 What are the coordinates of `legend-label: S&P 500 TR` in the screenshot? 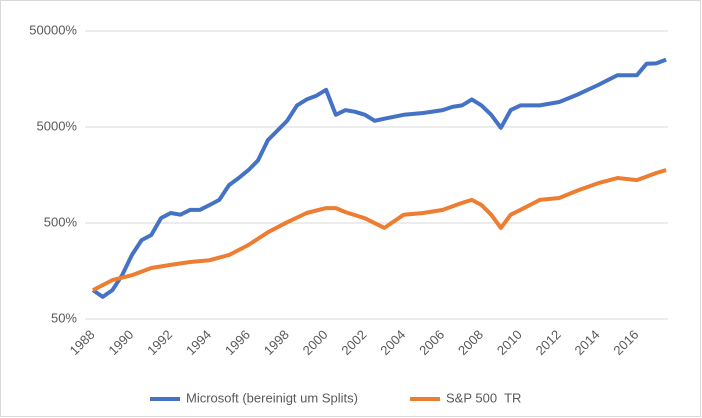 It's located at (483, 397).